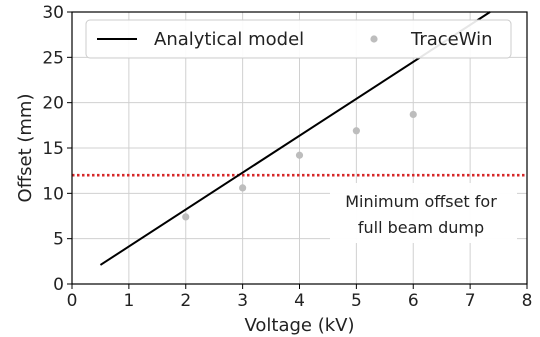  Describe the element at coordinates (413, 301) in the screenshot. I see `x-tick-label: 6` at that location.